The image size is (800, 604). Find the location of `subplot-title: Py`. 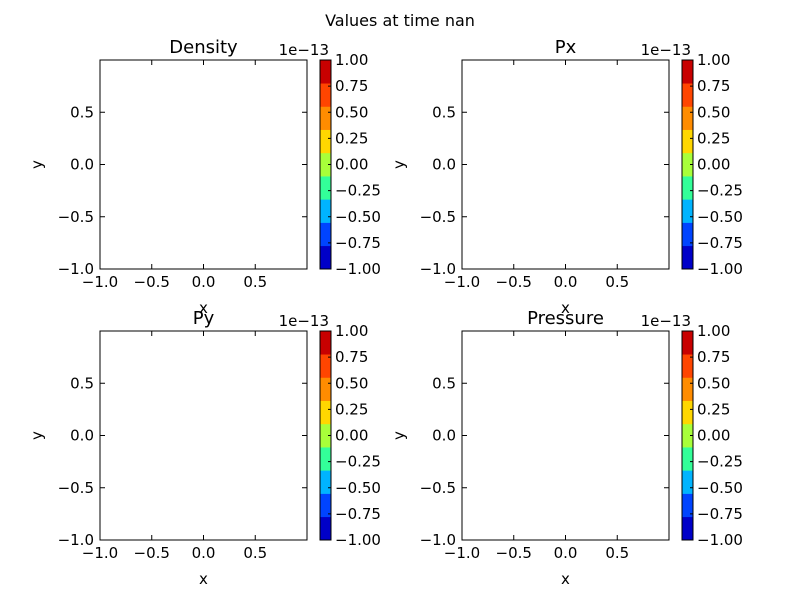

subplot-title: Py is located at coordinates (204, 318).